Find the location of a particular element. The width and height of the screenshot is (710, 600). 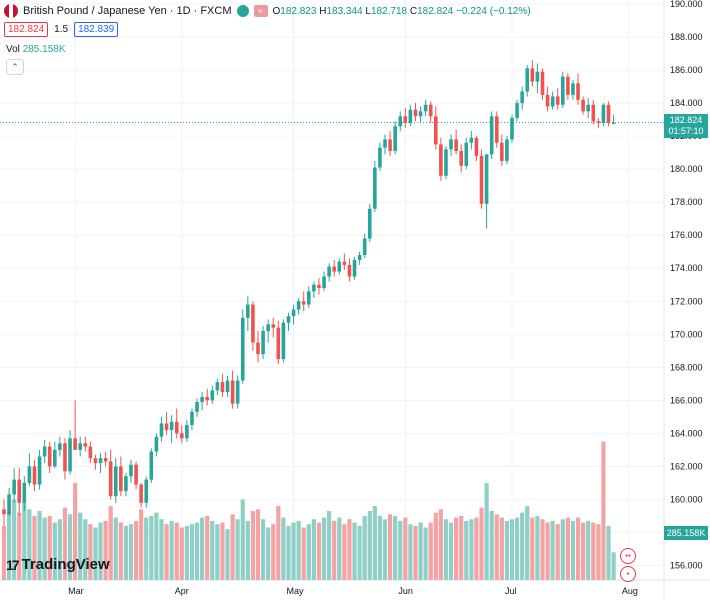

x-tick-label: Mar is located at coordinates (76, 591).